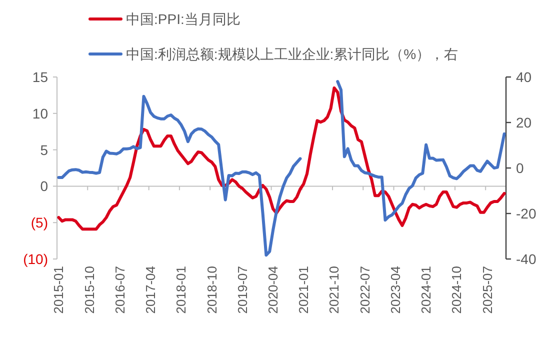 The width and height of the screenshot is (554, 340). What do you see at coordinates (304, 290) in the screenshot?
I see `x-tick-label: 2021-01` at bounding box center [304, 290].